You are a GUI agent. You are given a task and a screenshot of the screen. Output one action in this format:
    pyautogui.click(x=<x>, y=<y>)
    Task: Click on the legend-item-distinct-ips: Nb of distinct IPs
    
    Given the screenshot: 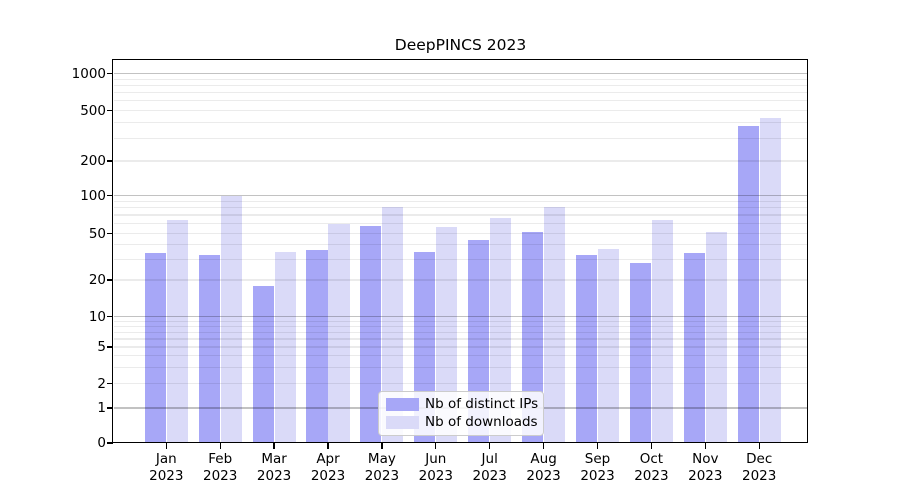 What is the action you would take?
    pyautogui.click(x=462, y=404)
    